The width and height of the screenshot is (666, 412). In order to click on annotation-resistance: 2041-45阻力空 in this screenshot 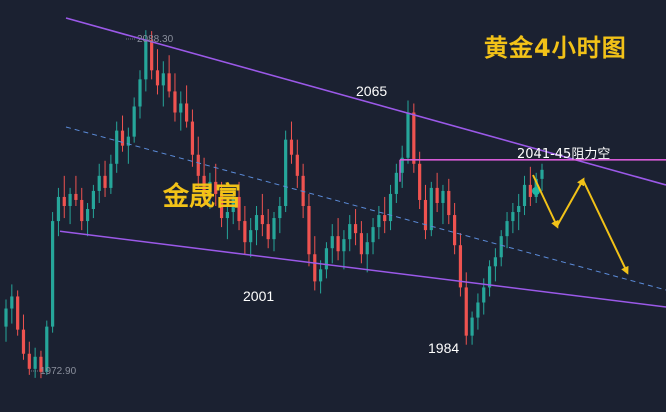, I will do `click(563, 154)`.